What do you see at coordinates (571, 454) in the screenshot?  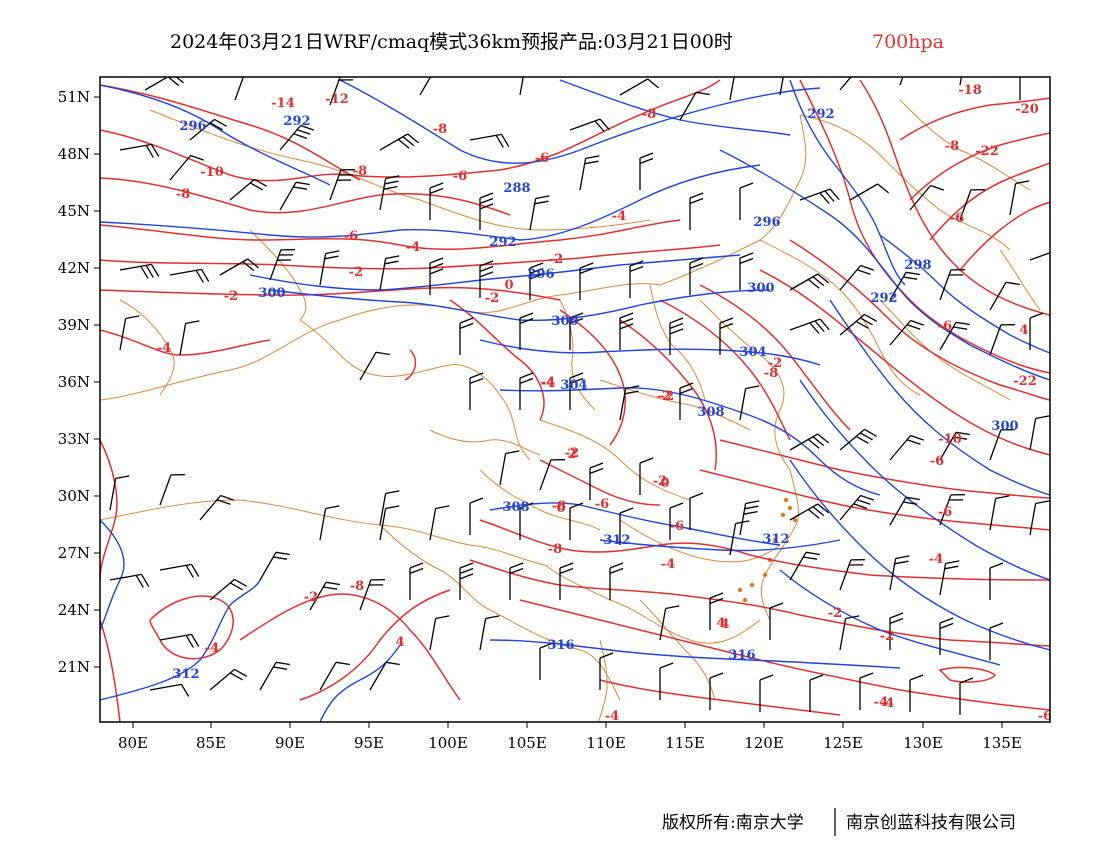 I see `temperature-label: 2` at bounding box center [571, 454].